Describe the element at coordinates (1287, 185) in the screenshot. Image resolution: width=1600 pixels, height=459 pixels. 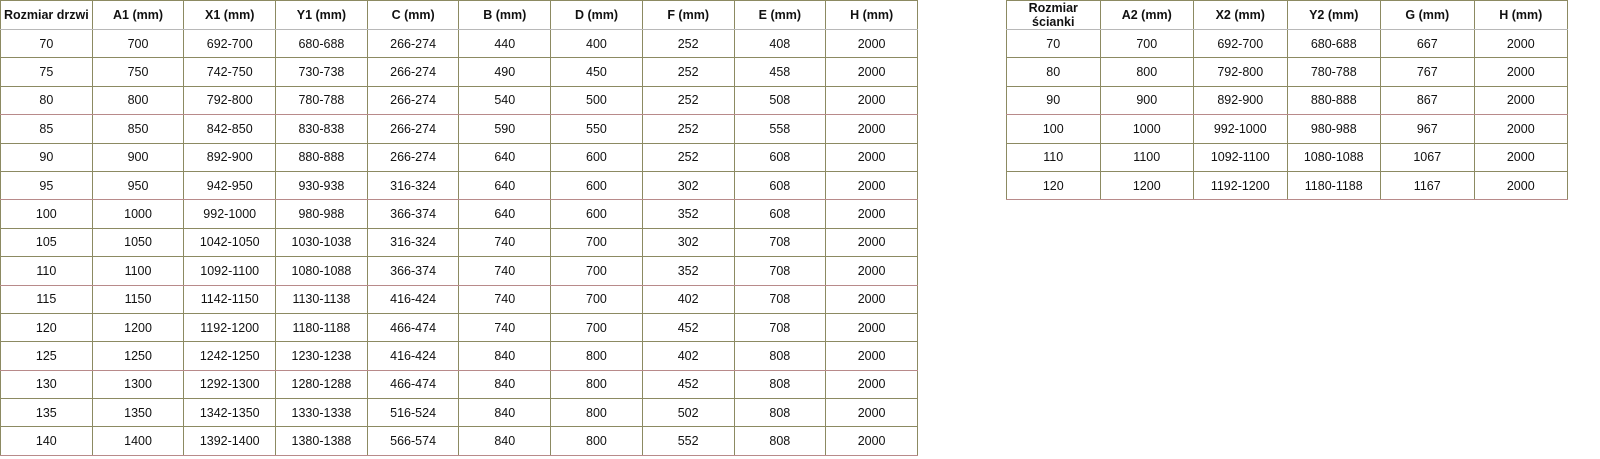
I see `table-row: 120 1200 1192-1200 1180-1188 1167 2000` at that location.